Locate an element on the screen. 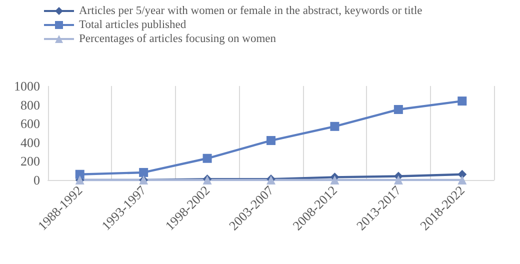  y-tick-label: 400 is located at coordinates (30, 142).